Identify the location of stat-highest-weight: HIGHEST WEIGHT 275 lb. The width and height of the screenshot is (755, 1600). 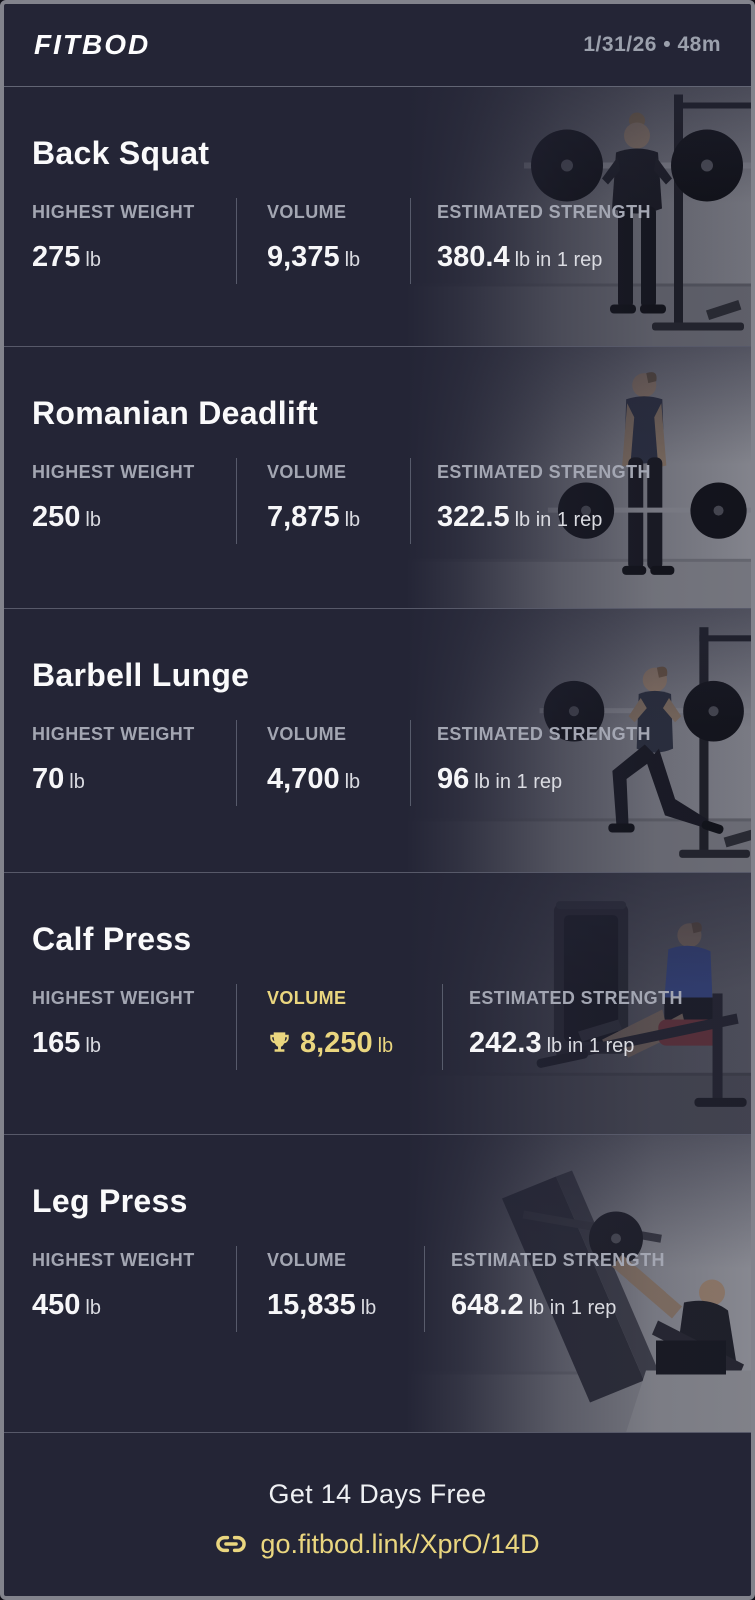
(113, 237).